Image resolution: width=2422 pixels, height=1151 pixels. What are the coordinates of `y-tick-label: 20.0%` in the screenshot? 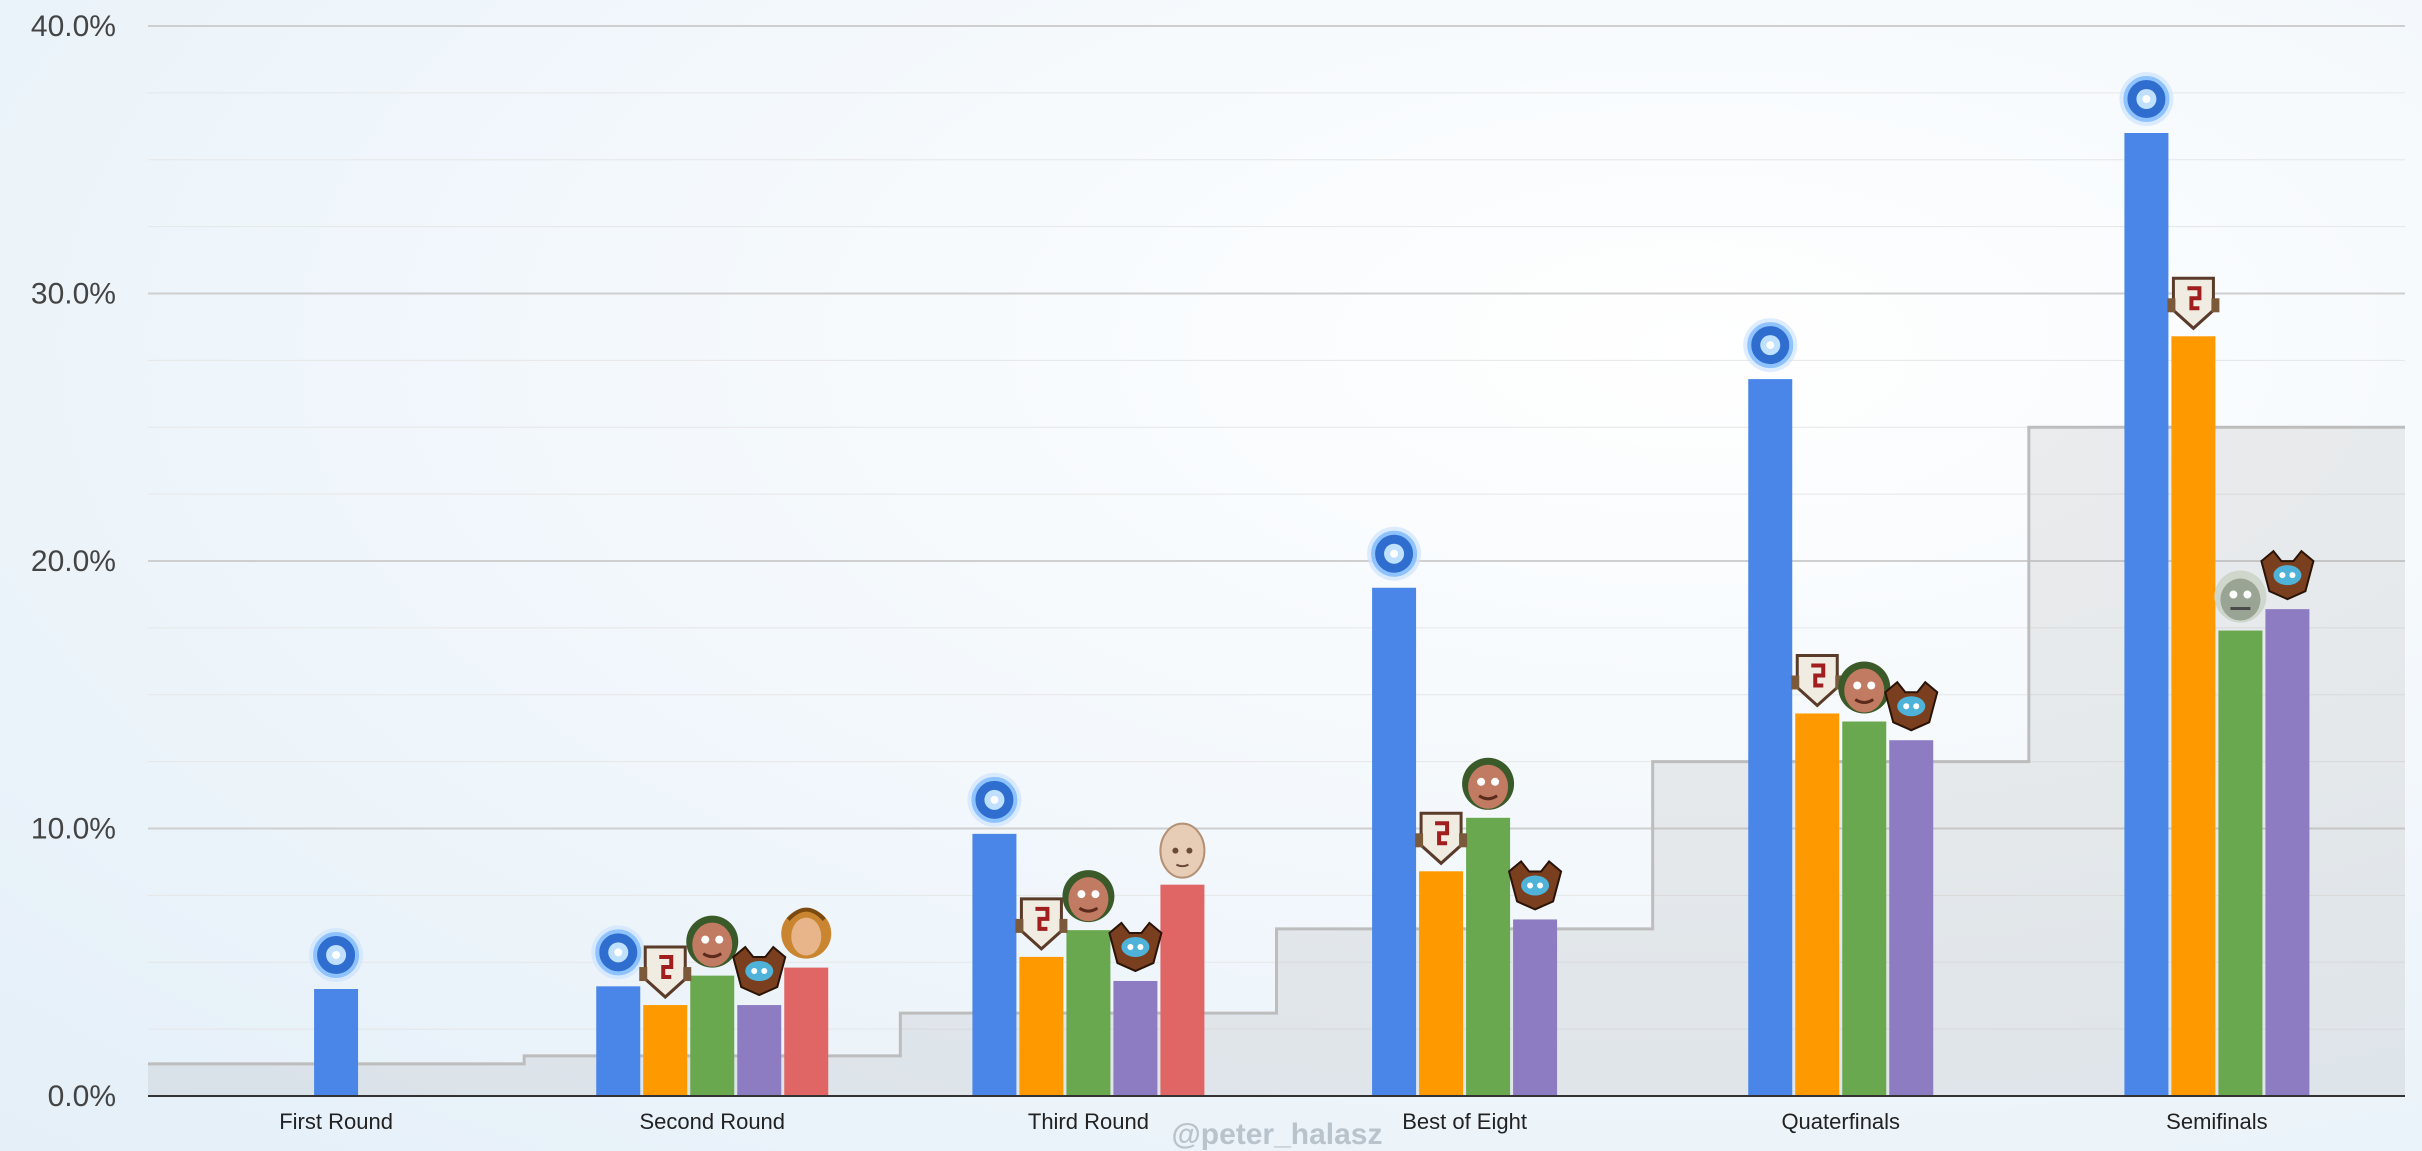 It's located at (73, 561).